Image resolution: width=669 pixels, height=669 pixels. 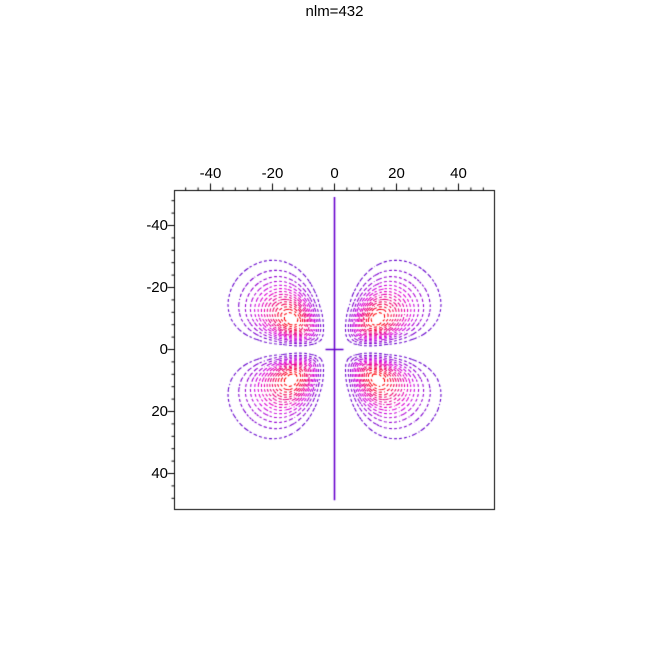 What do you see at coordinates (163, 349) in the screenshot?
I see `y-tick-label: 0` at bounding box center [163, 349].